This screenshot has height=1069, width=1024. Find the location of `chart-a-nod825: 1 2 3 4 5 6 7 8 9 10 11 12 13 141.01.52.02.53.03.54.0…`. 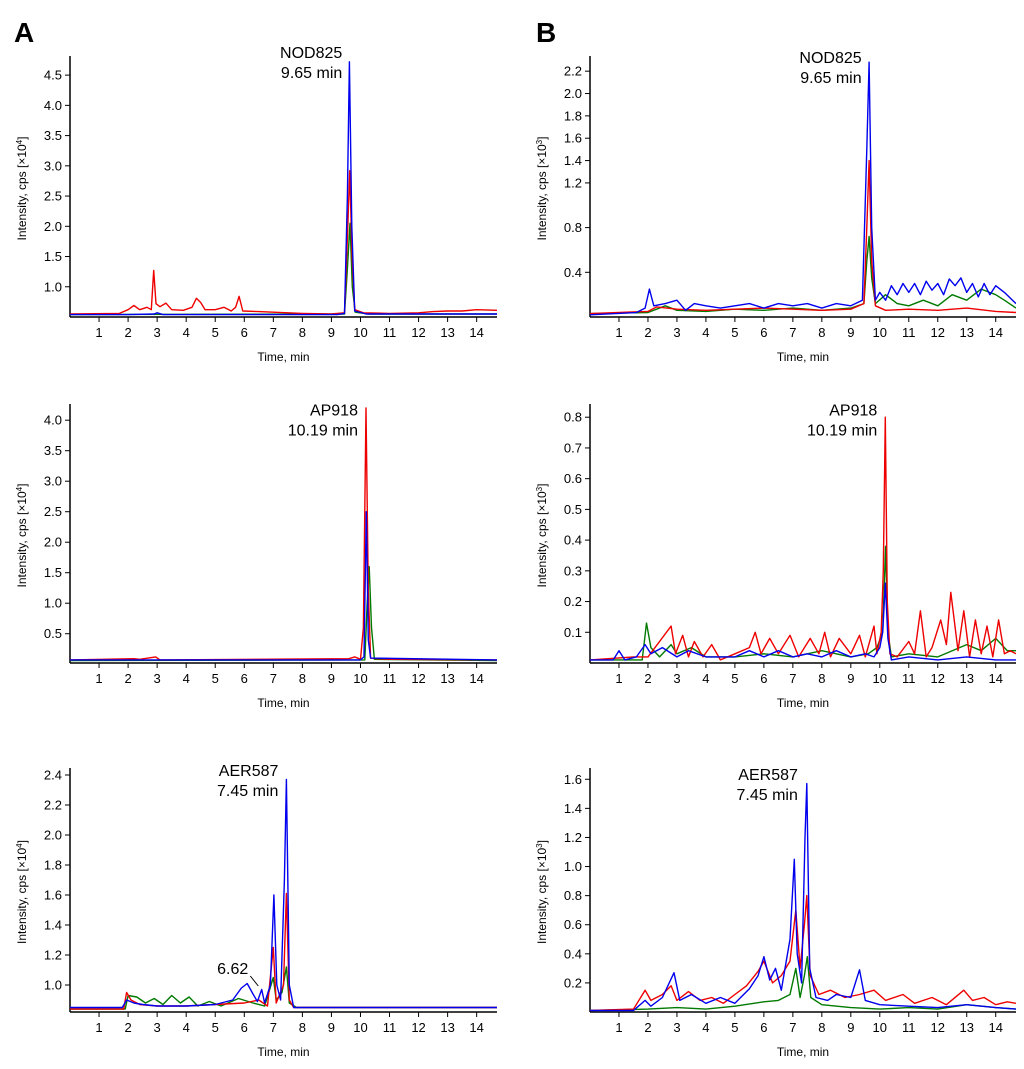

chart-a-nod825: 1 2 3 4 5 6 7 8 9 10 11 12 13 141.01.52.02.53.03.54.0… is located at coordinates (256, 204).